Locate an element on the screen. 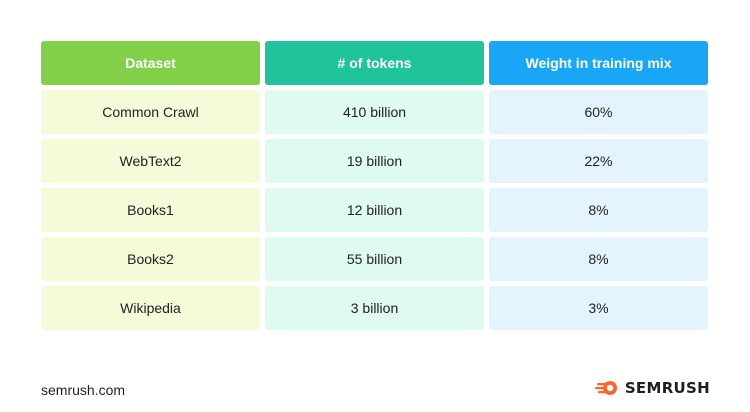 This screenshot has width=750, height=412. cell-dataset: Books1 is located at coordinates (150, 210).